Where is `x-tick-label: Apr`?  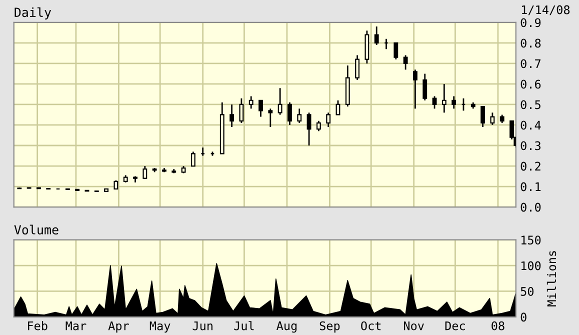 x-tick-label: Apr is located at coordinates (118, 327).